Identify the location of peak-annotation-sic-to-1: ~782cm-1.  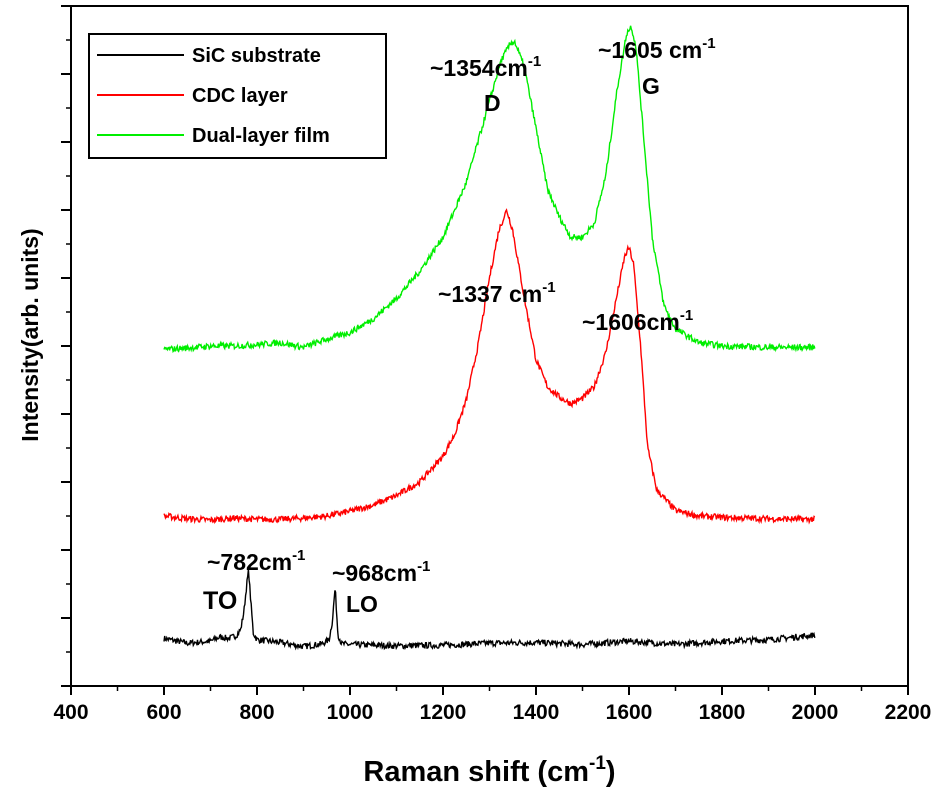
(256, 561).